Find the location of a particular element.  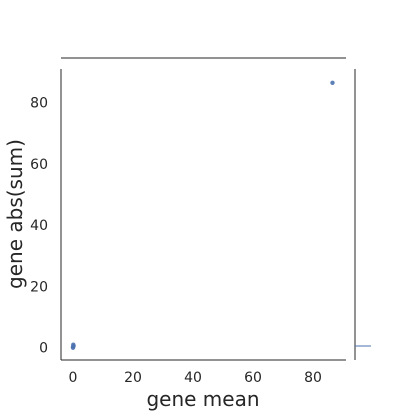

y-tick-label: 60 is located at coordinates (39, 165).